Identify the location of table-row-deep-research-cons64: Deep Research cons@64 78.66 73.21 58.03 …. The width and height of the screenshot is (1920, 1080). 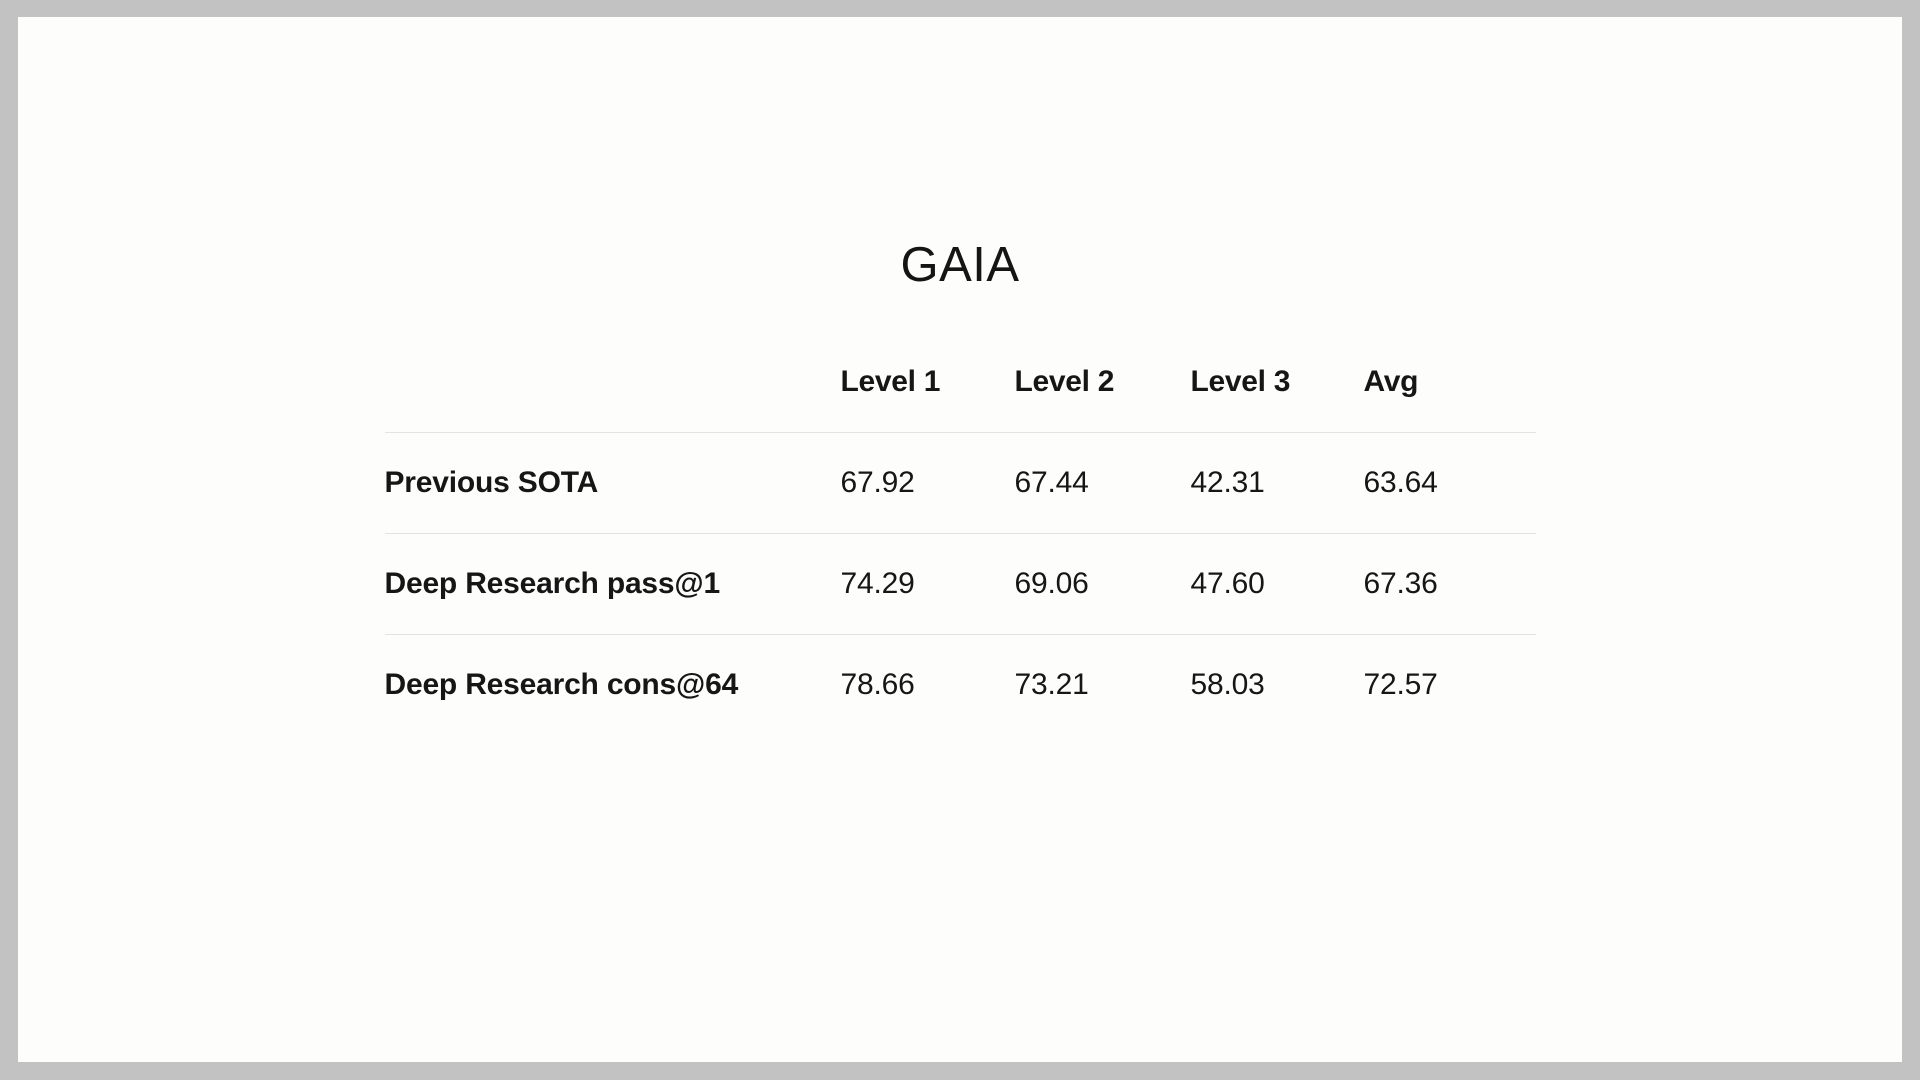
(960, 685).